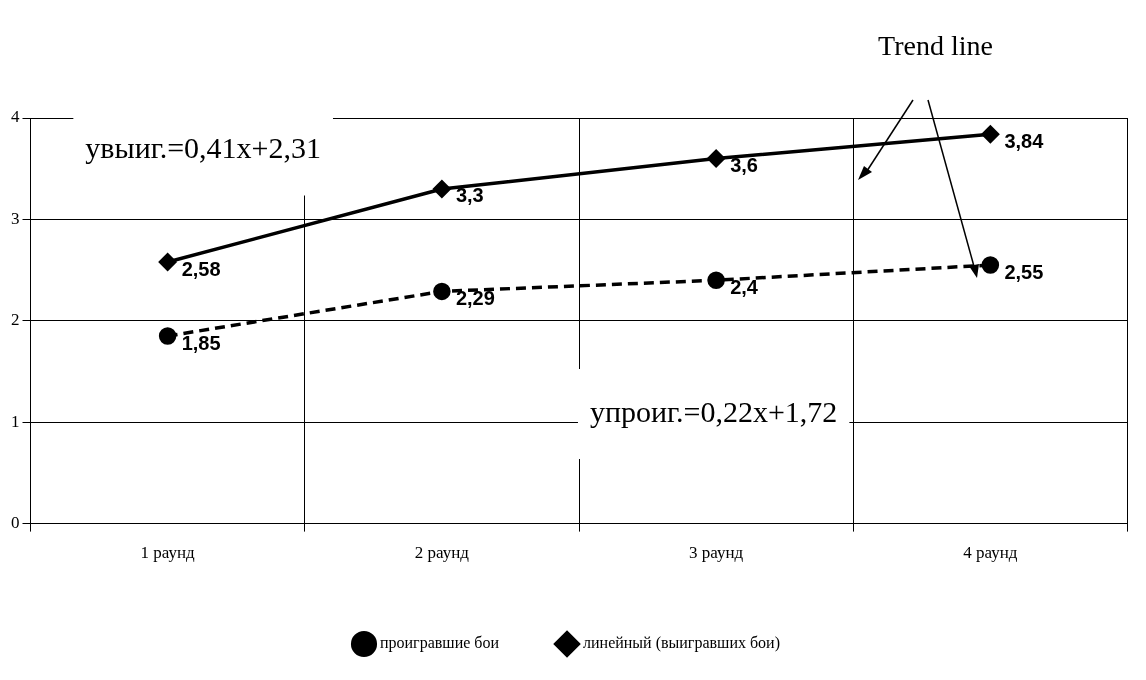 This screenshot has height=680, width=1146. Describe the element at coordinates (15, 218) in the screenshot. I see `y-tick-label: 3` at that location.